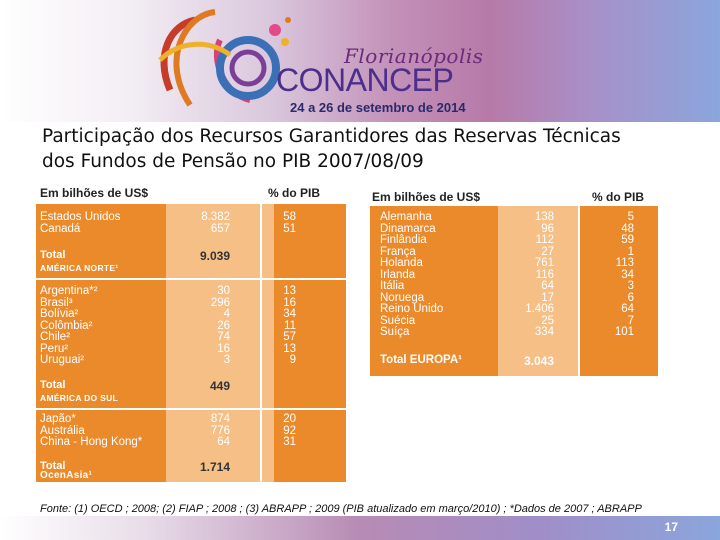  What do you see at coordinates (223, 337) in the screenshot?
I see `list-item: 74` at bounding box center [223, 337].